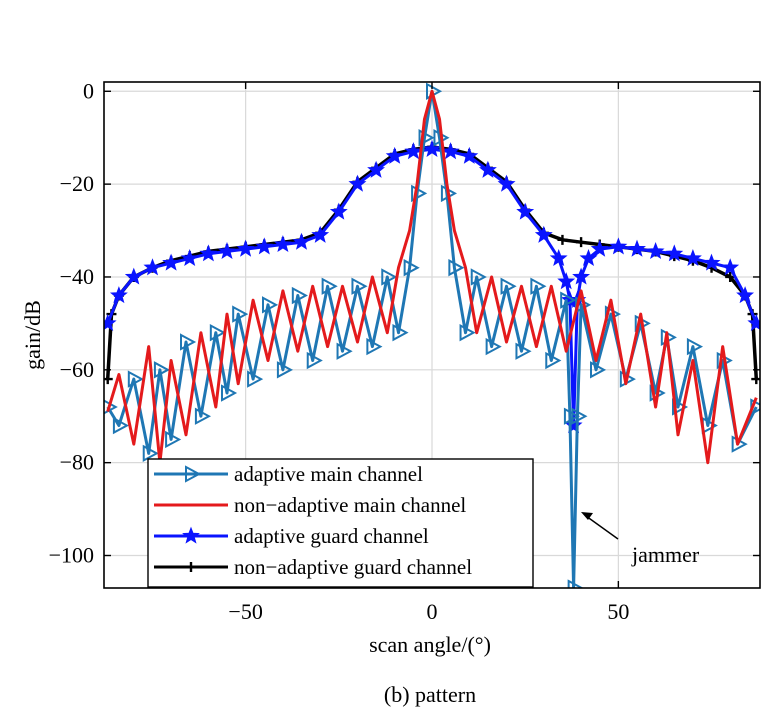  What do you see at coordinates (640, 539) in the screenshot?
I see `jammer-annotation: jammer` at bounding box center [640, 539].